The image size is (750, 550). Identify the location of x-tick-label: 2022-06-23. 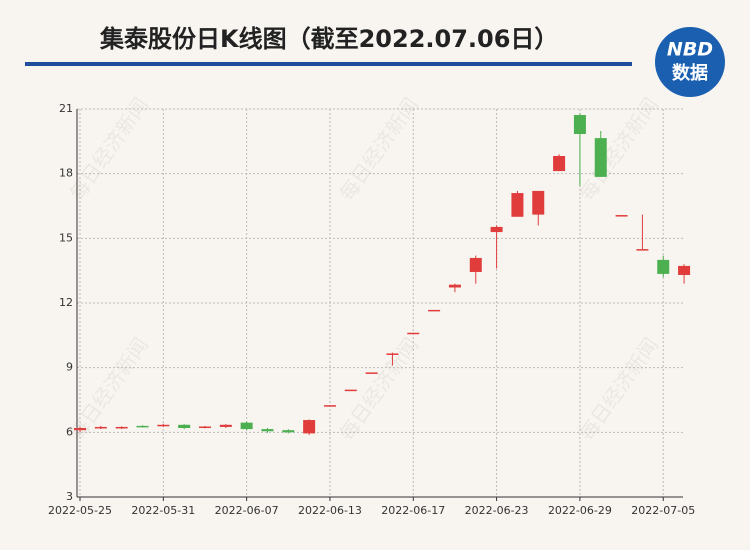
(497, 510).